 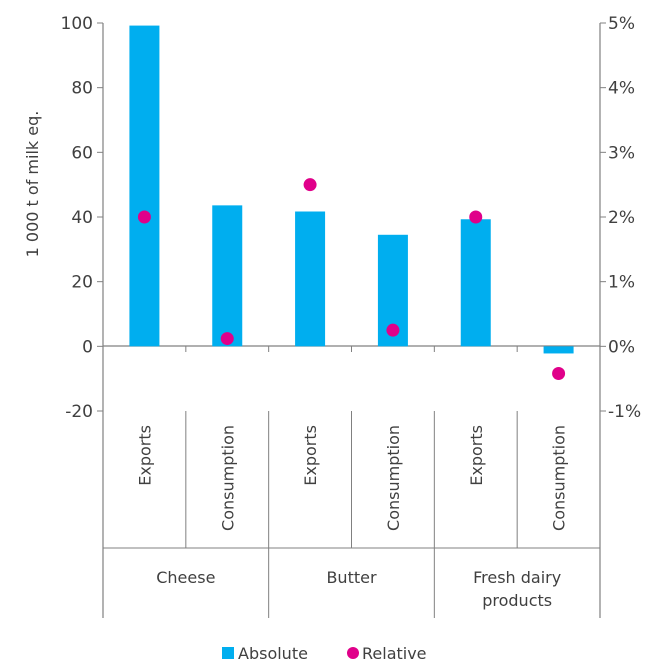 What do you see at coordinates (228, 653) in the screenshot?
I see `legend-absolute-swatch` at bounding box center [228, 653].